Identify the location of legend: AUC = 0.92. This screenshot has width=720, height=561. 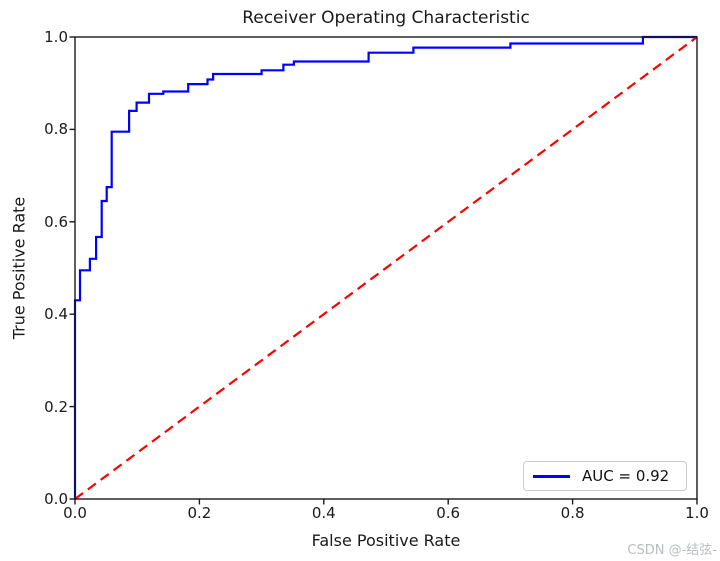
(605, 476).